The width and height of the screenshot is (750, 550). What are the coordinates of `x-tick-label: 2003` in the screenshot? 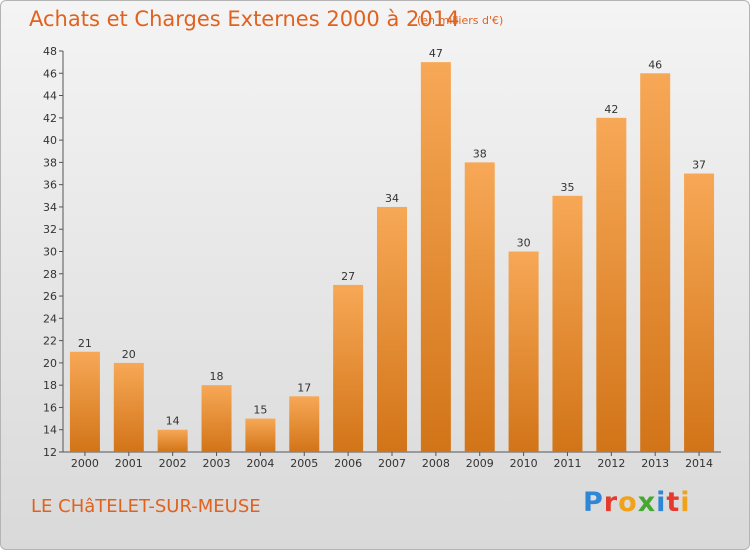 It's located at (217, 463).